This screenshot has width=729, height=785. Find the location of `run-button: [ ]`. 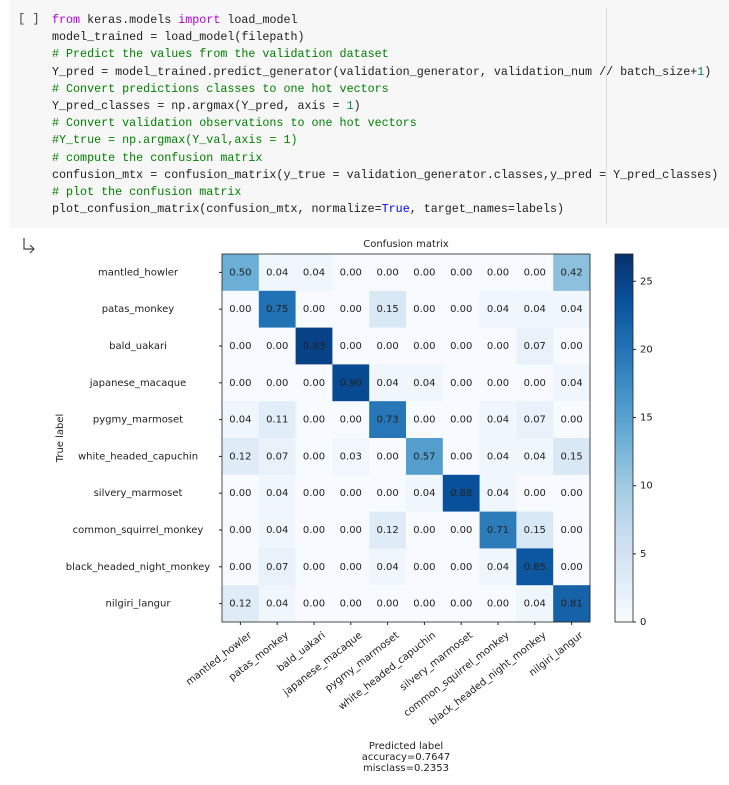

run-button: [ ] is located at coordinates (29, 19).